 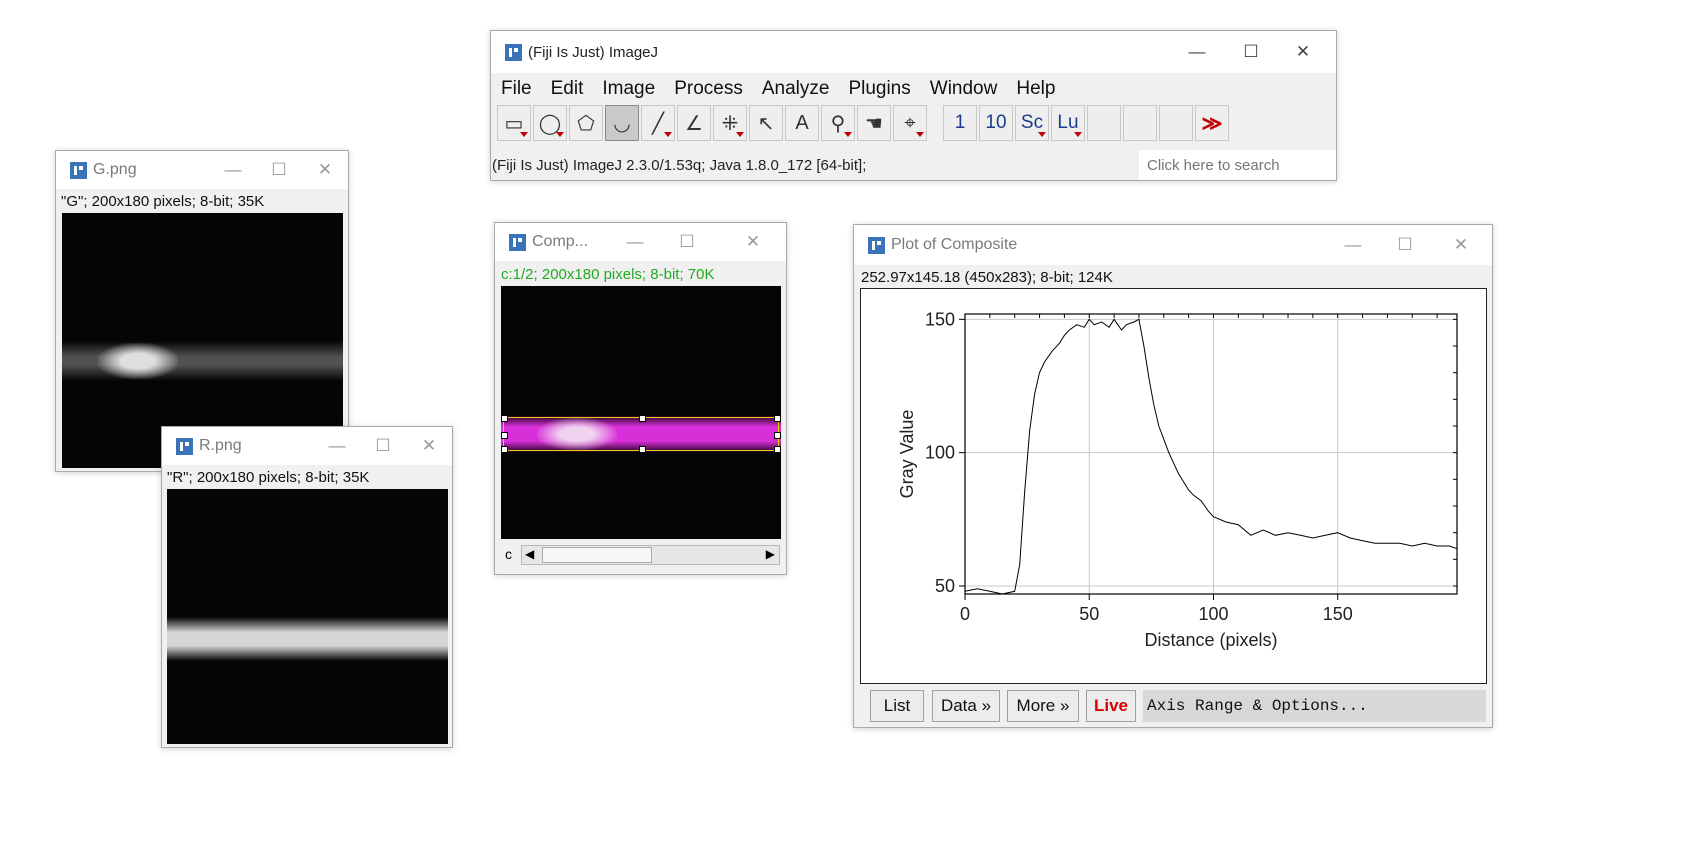 What do you see at coordinates (1237, 165) in the screenshot?
I see `search-input` at bounding box center [1237, 165].